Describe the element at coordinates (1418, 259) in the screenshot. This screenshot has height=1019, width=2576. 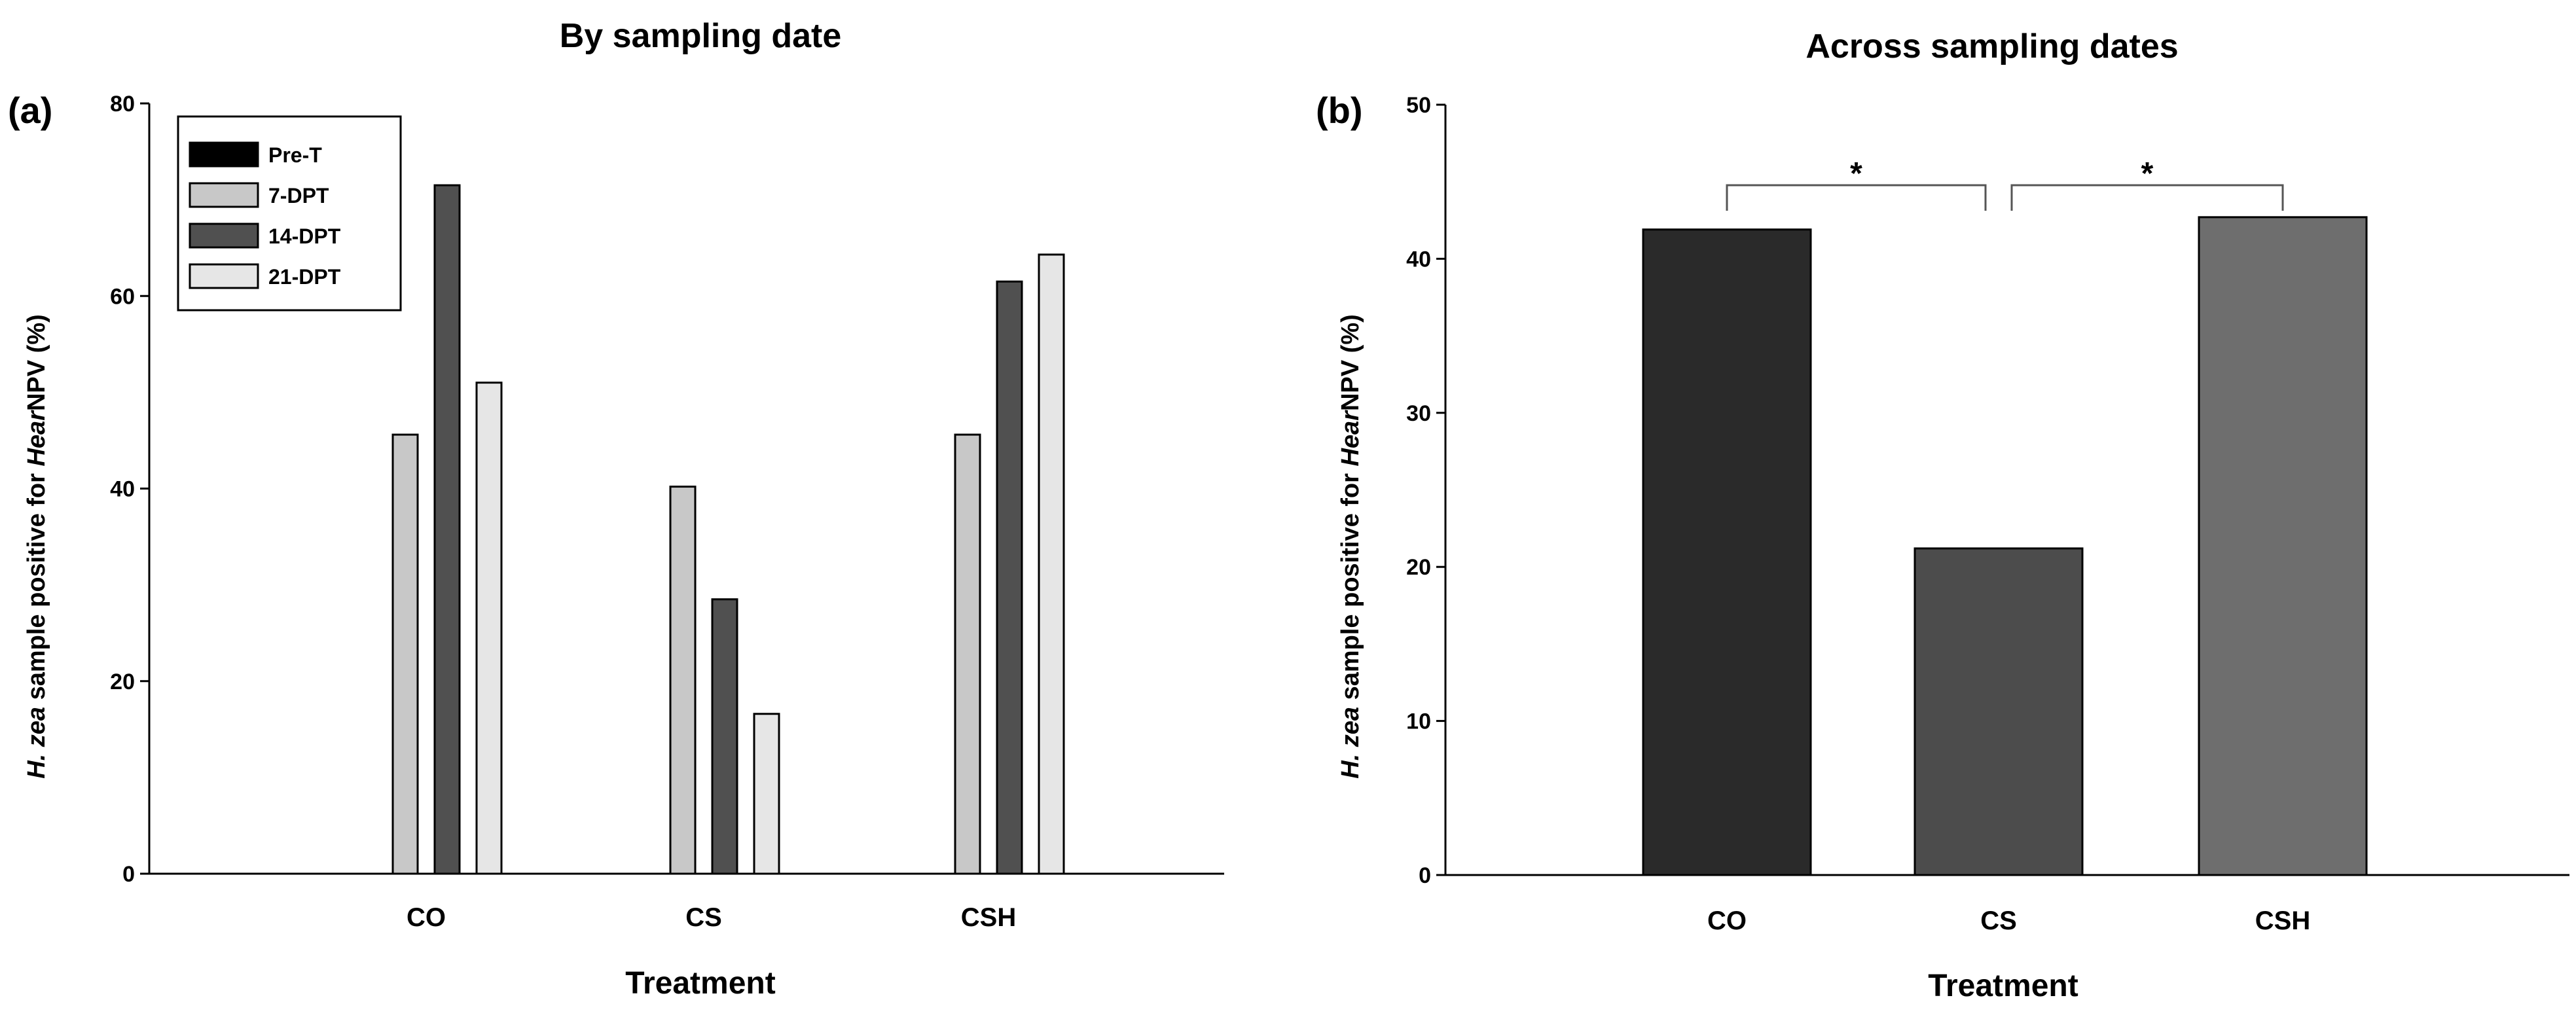
I see `panel-b-y-tick-label: 40` at that location.